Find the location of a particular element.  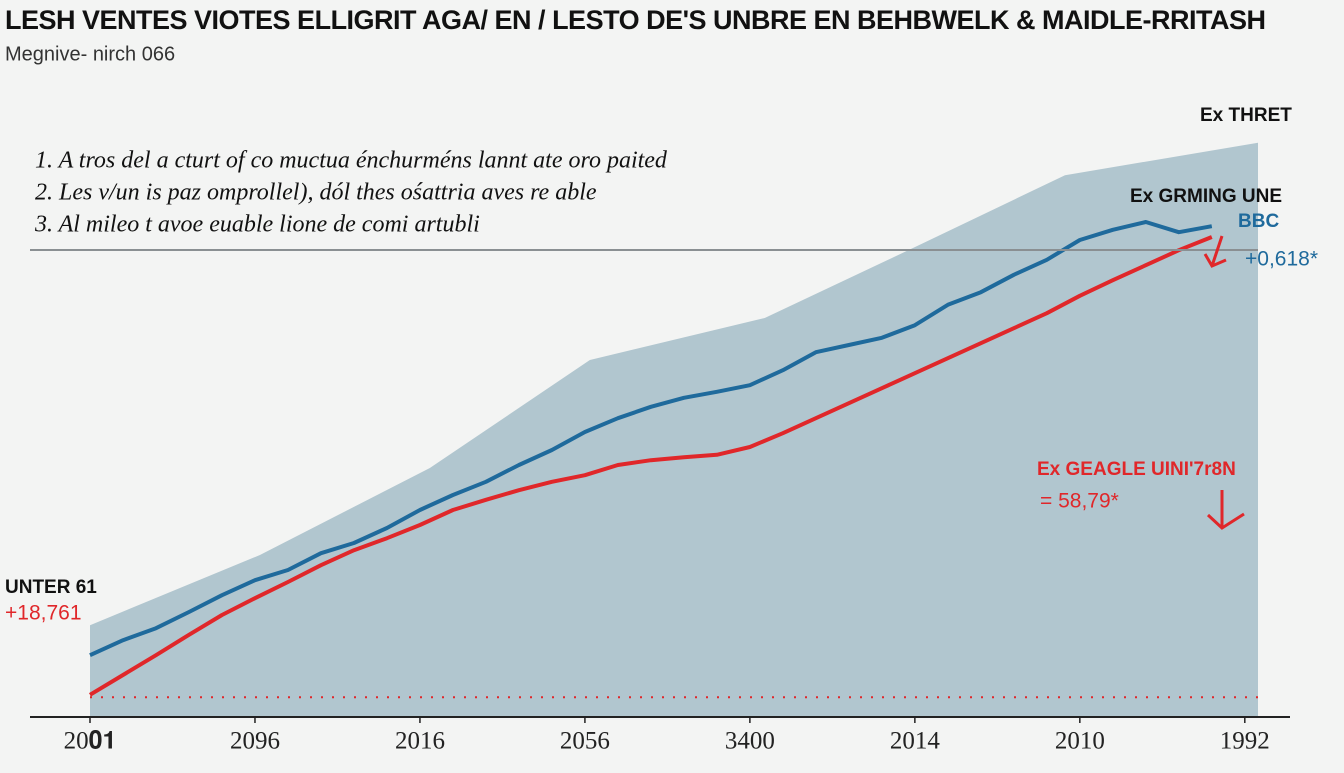

annotation: BBC is located at coordinates (1258, 221).